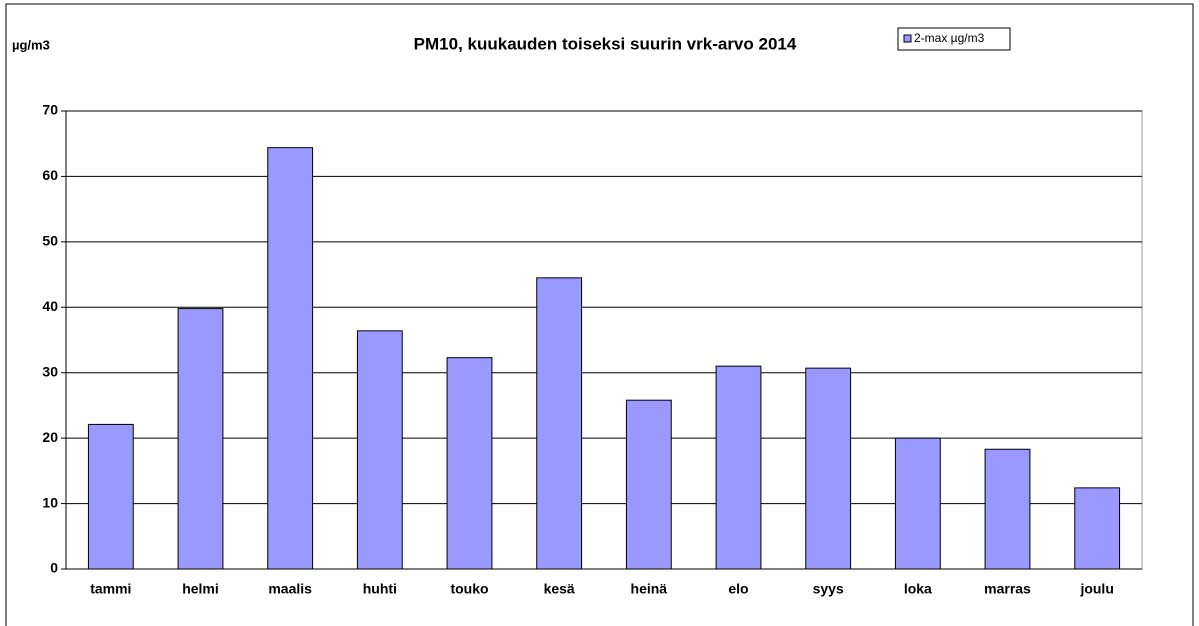  What do you see at coordinates (110, 589) in the screenshot?
I see `x-tick-label: tammi` at bounding box center [110, 589].